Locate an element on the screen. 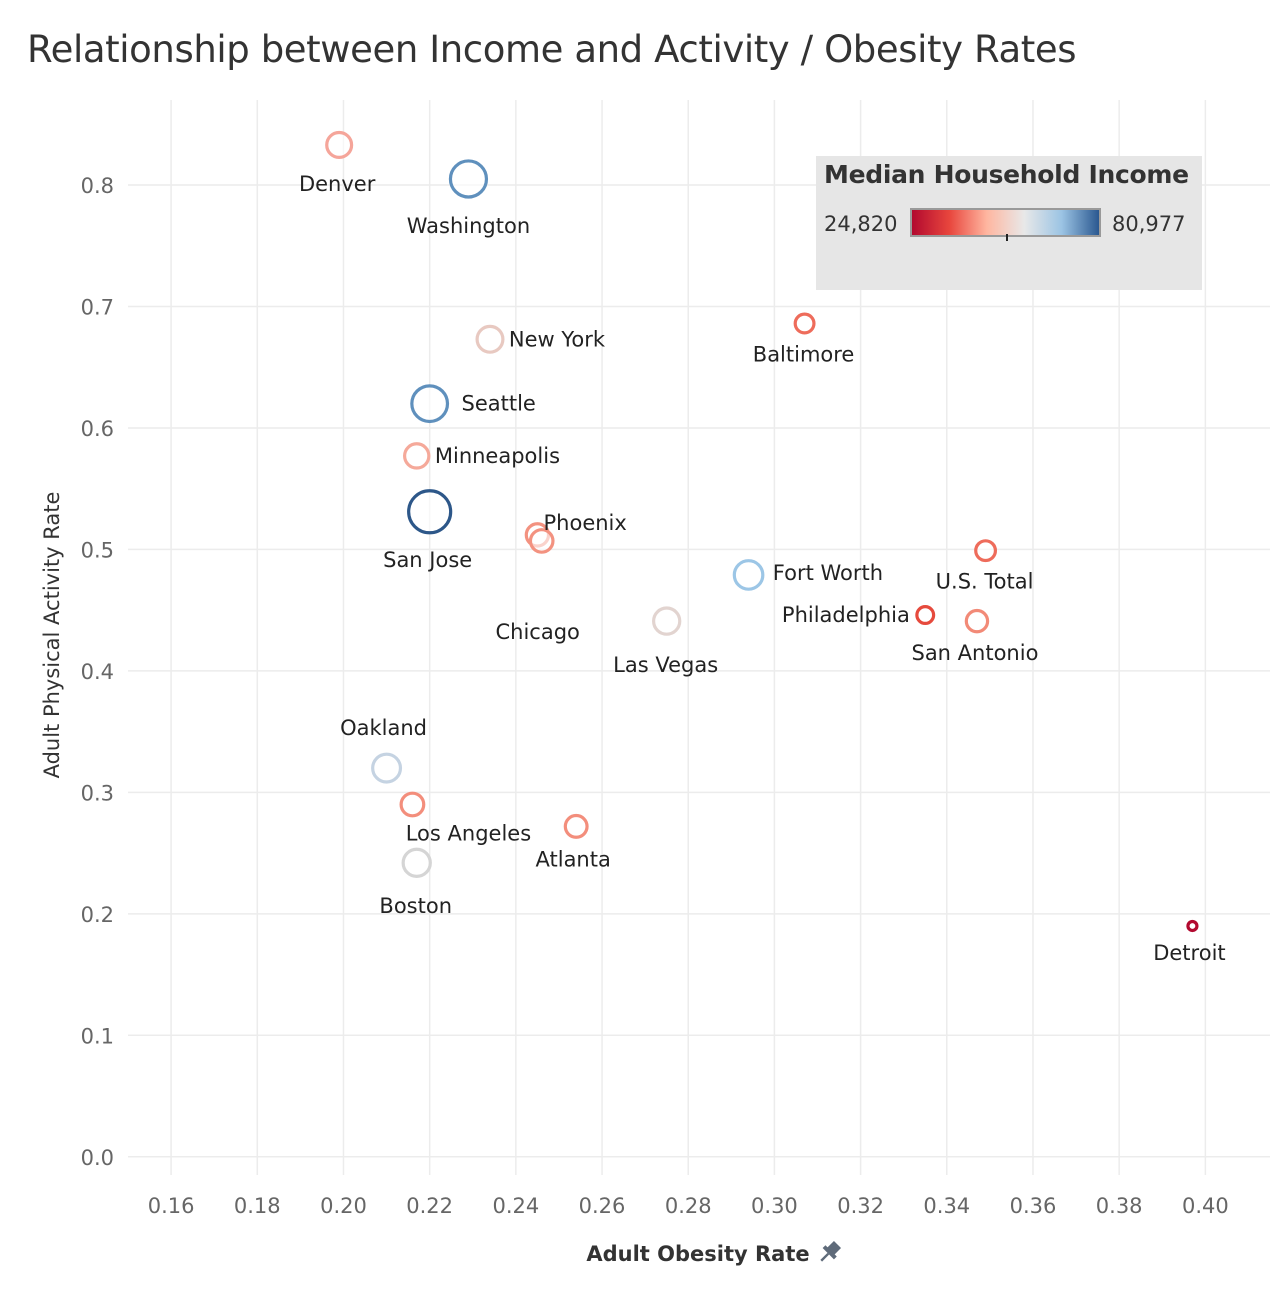 Image resolution: width=1284 pixels, height=1298 pixels. x-tick-label: 0.34 is located at coordinates (946, 1206).